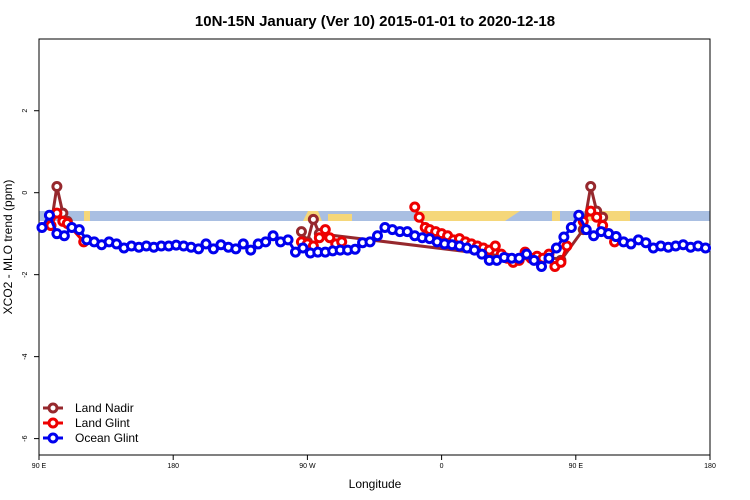 This screenshot has height=500, width=750. What do you see at coordinates (104, 408) in the screenshot?
I see `legend-label: Land Nadir` at bounding box center [104, 408].